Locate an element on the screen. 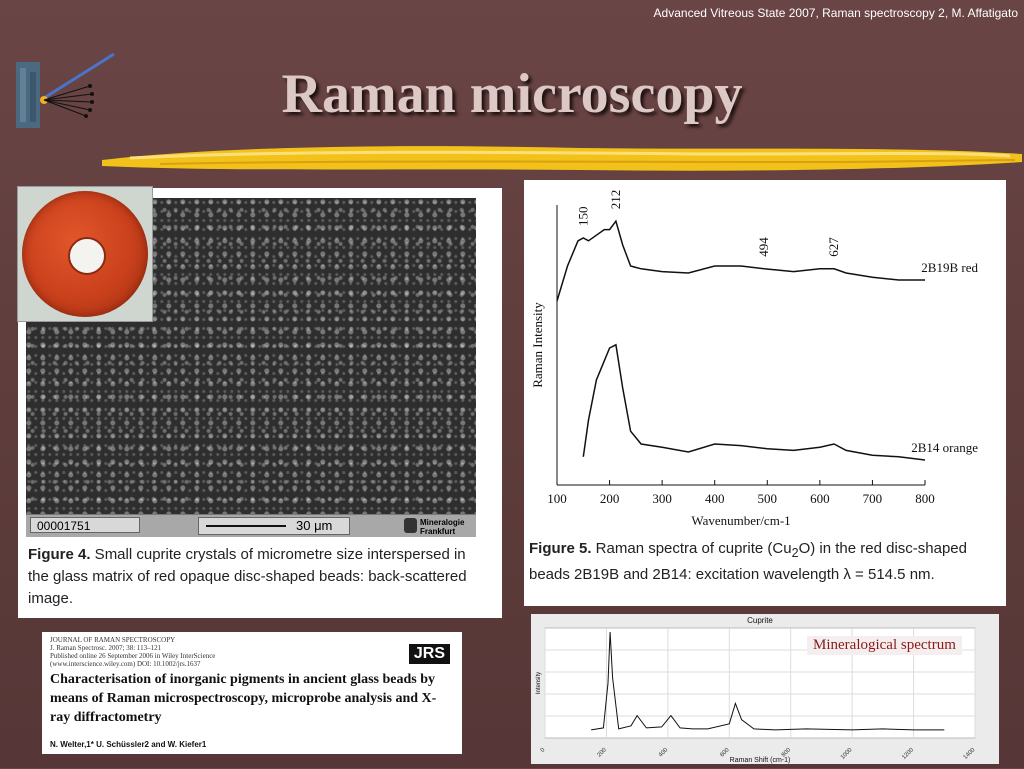 This screenshot has width=1024, height=769. x-tick-label: 0 is located at coordinates (543, 750).